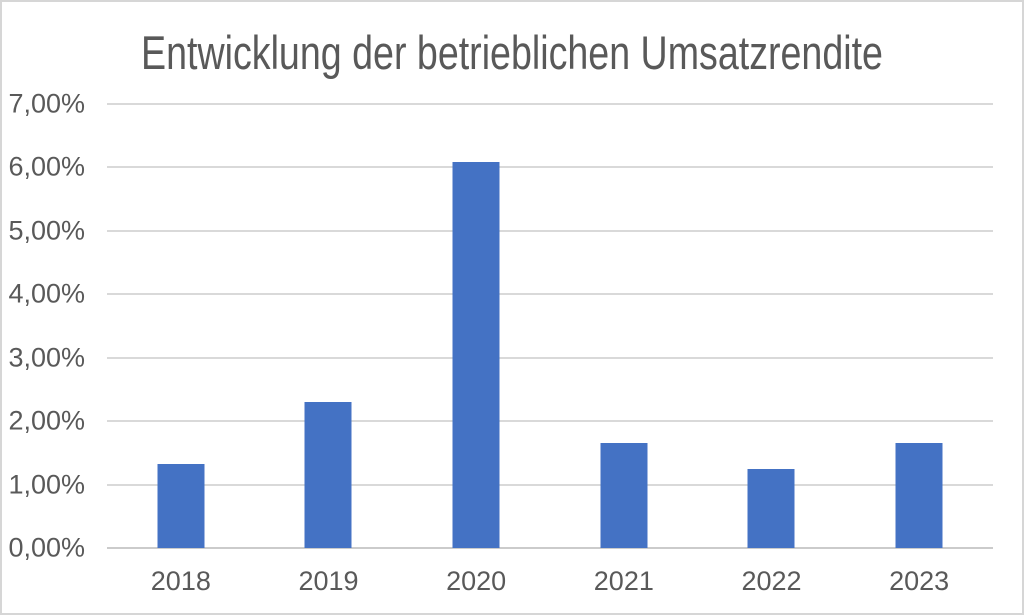  Describe the element at coordinates (328, 581) in the screenshot. I see `x-axis-tick-label: 2019` at that location.